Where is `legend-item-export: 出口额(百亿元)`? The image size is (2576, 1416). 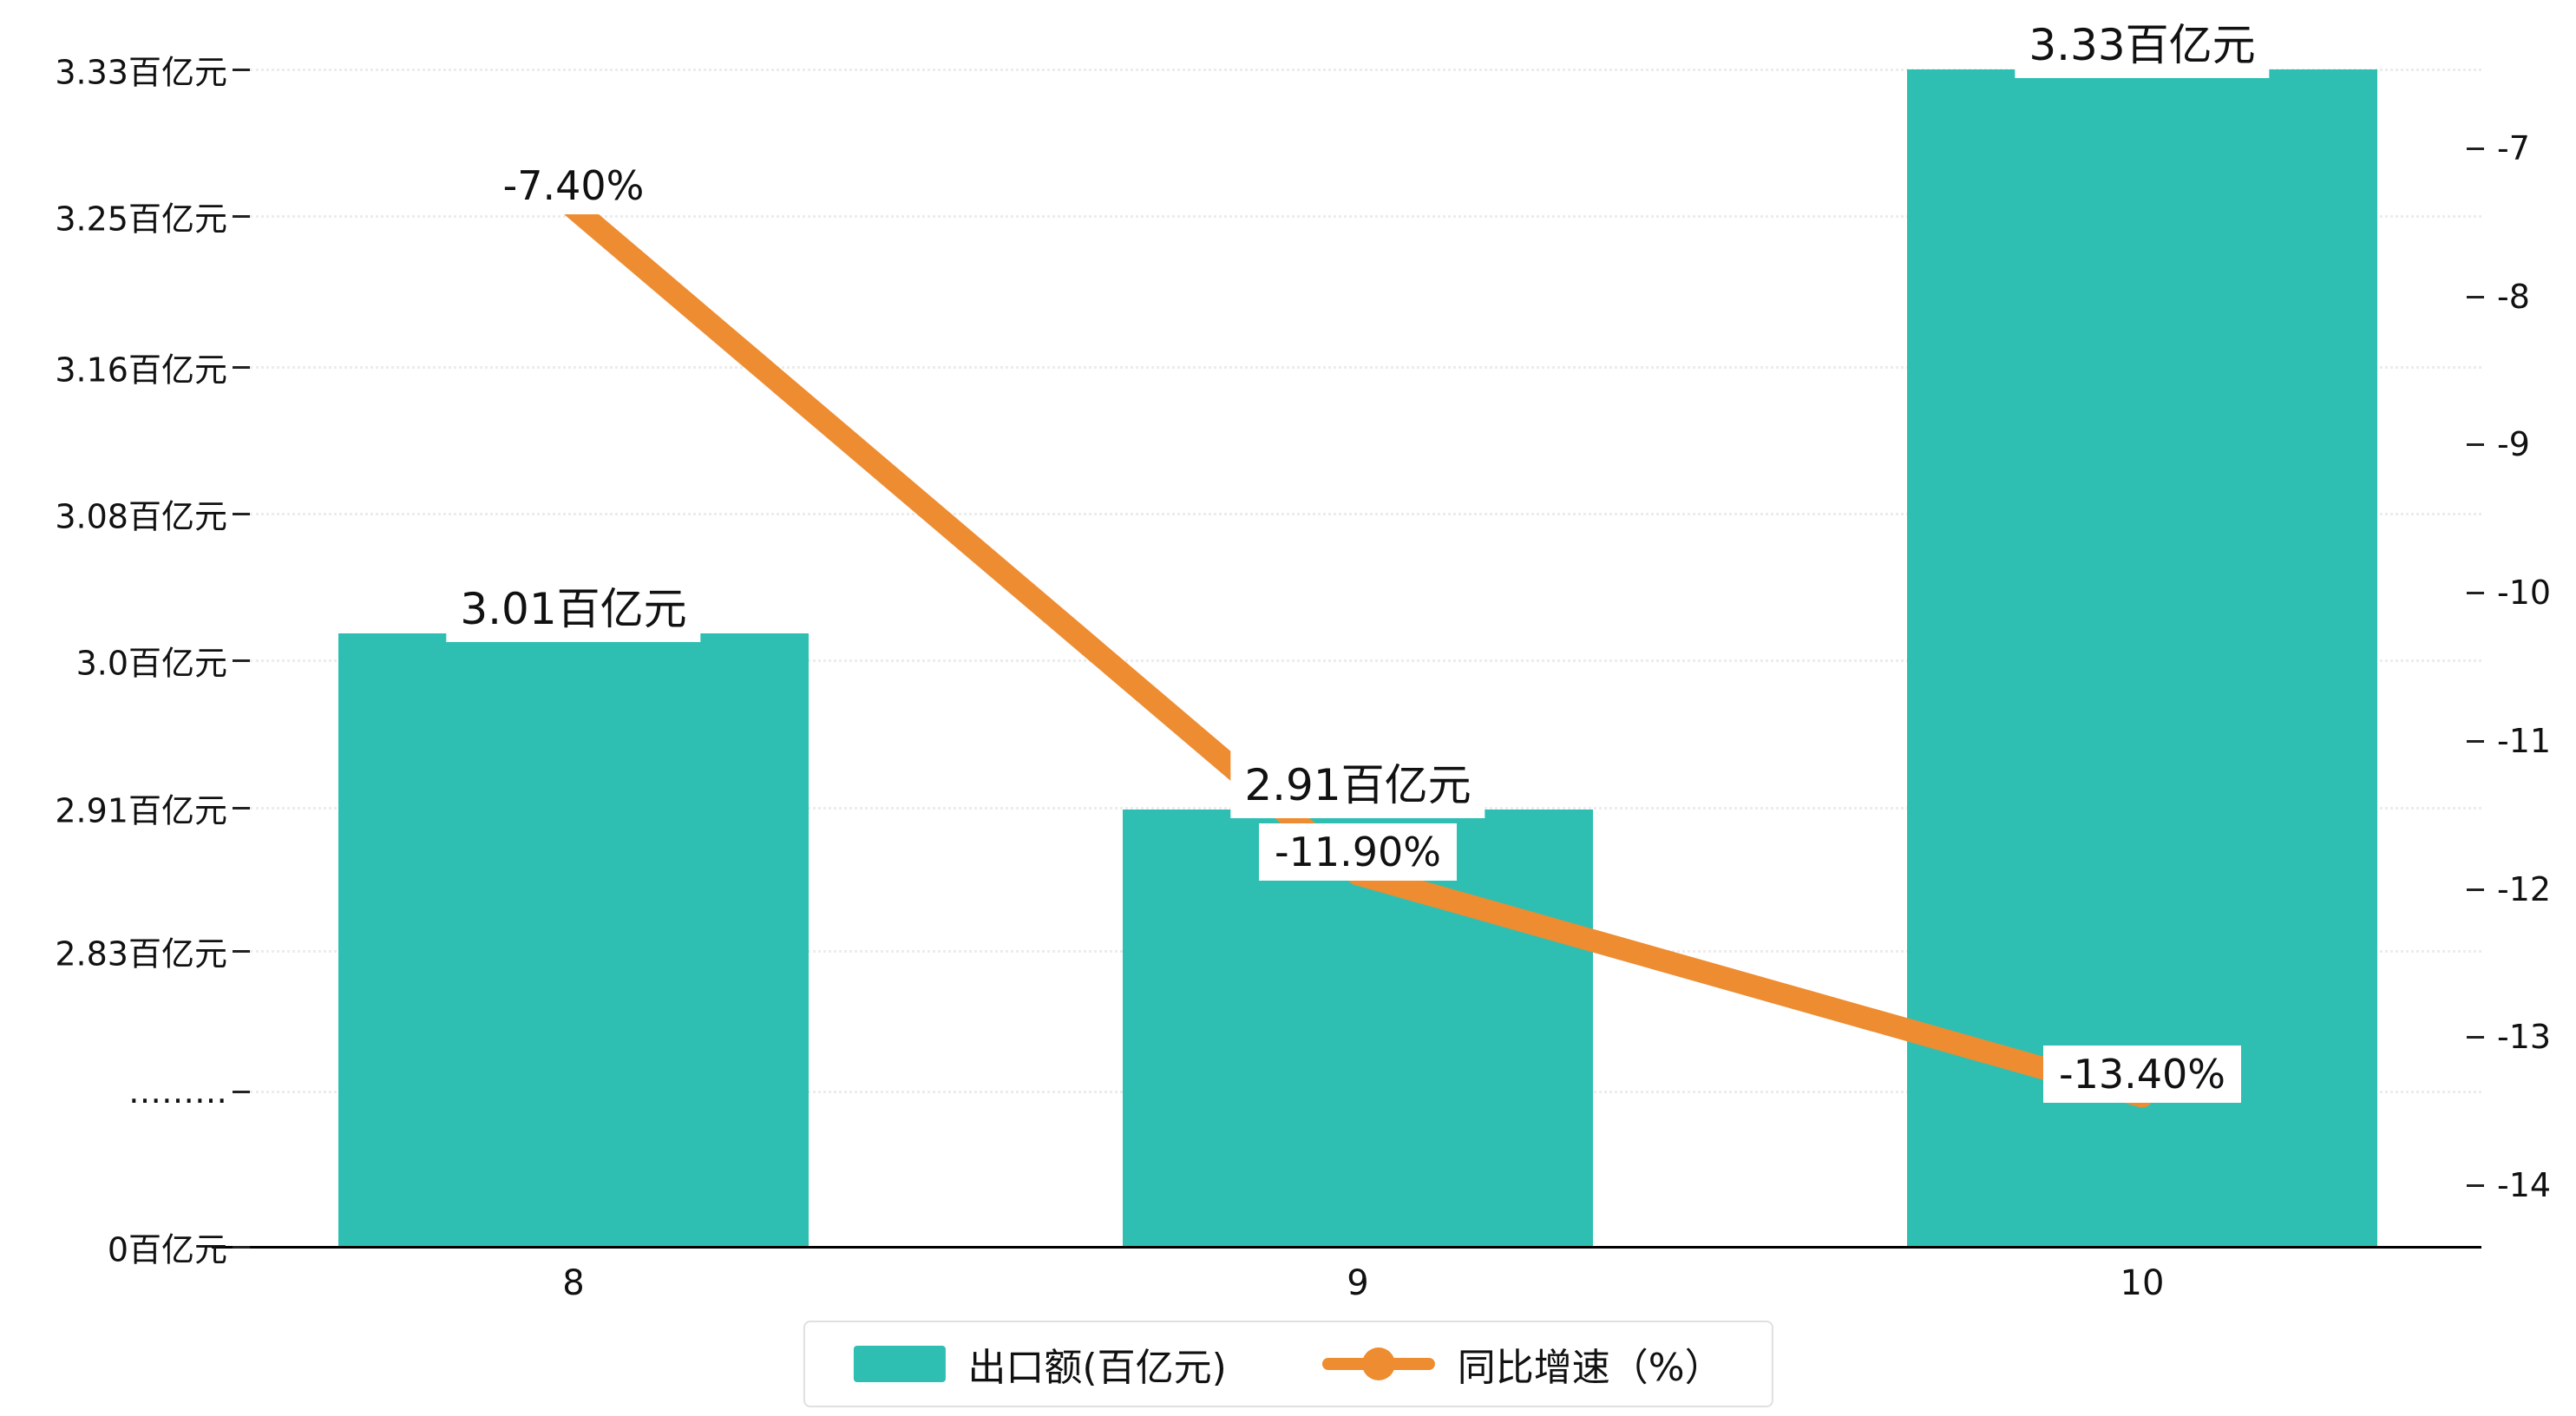 legend-item-export: 出口额(百亿元) is located at coordinates (1040, 1364).